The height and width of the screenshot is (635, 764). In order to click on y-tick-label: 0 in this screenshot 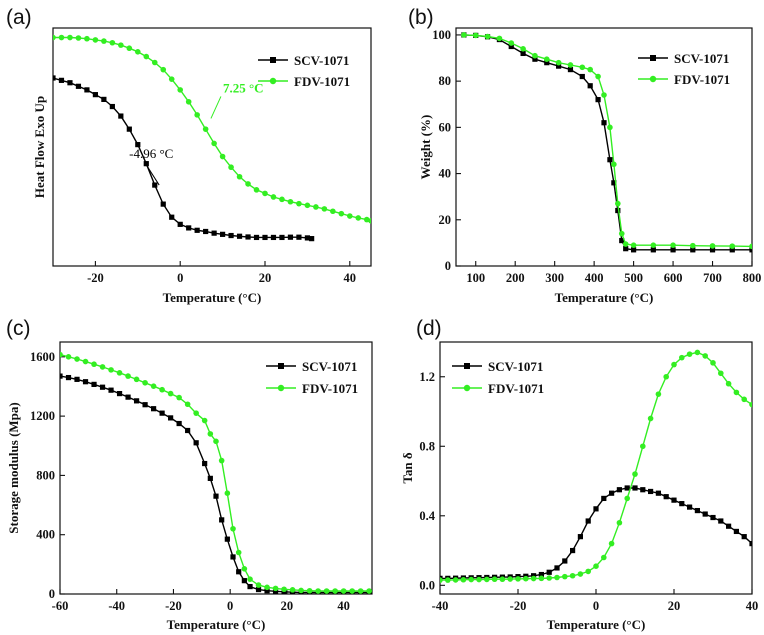, I will do `click(448, 266)`.